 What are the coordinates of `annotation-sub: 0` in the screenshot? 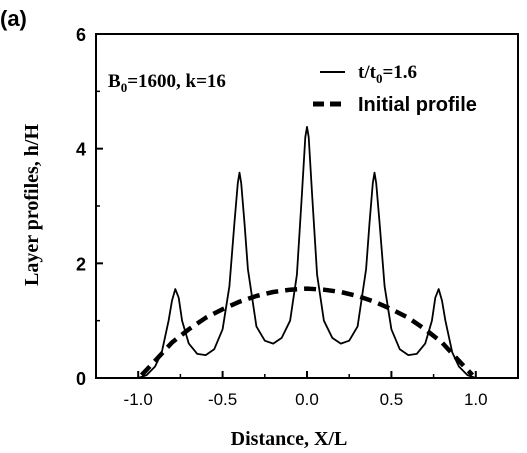 It's located at (124, 87).